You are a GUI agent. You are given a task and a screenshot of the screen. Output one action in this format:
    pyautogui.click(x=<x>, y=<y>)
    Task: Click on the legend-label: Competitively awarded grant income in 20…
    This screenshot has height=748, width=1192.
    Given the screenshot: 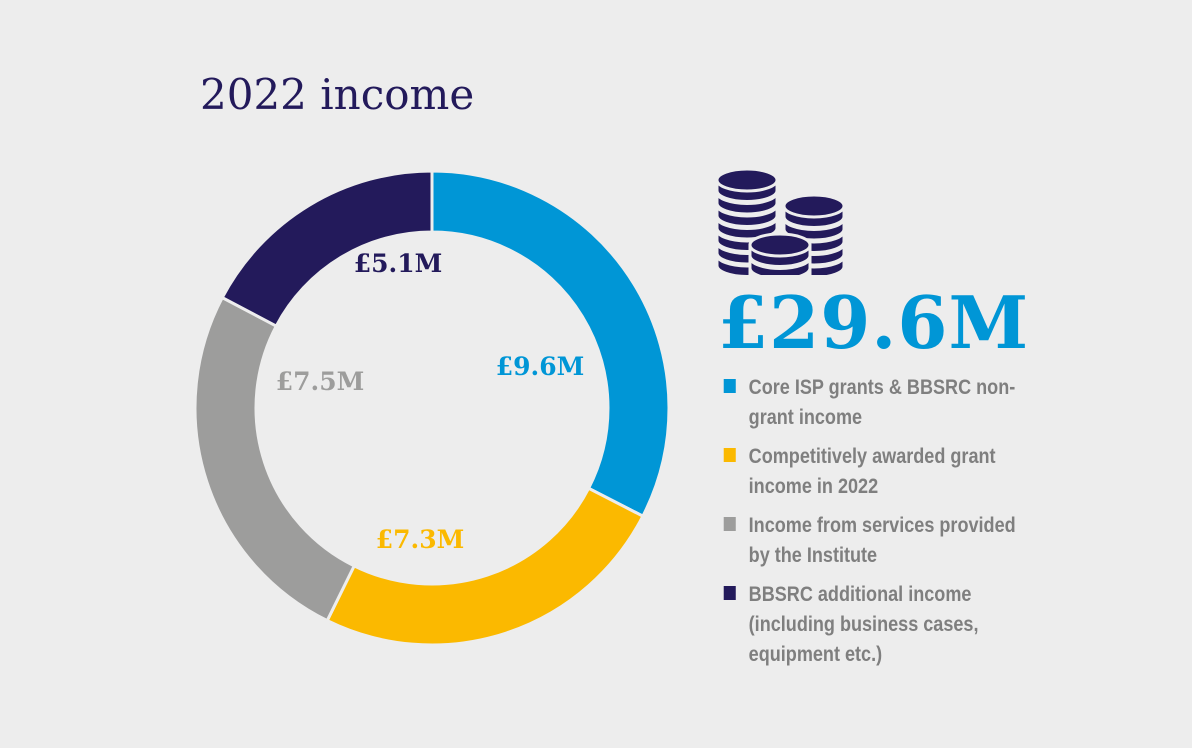 What is the action you would take?
    pyautogui.click(x=872, y=471)
    